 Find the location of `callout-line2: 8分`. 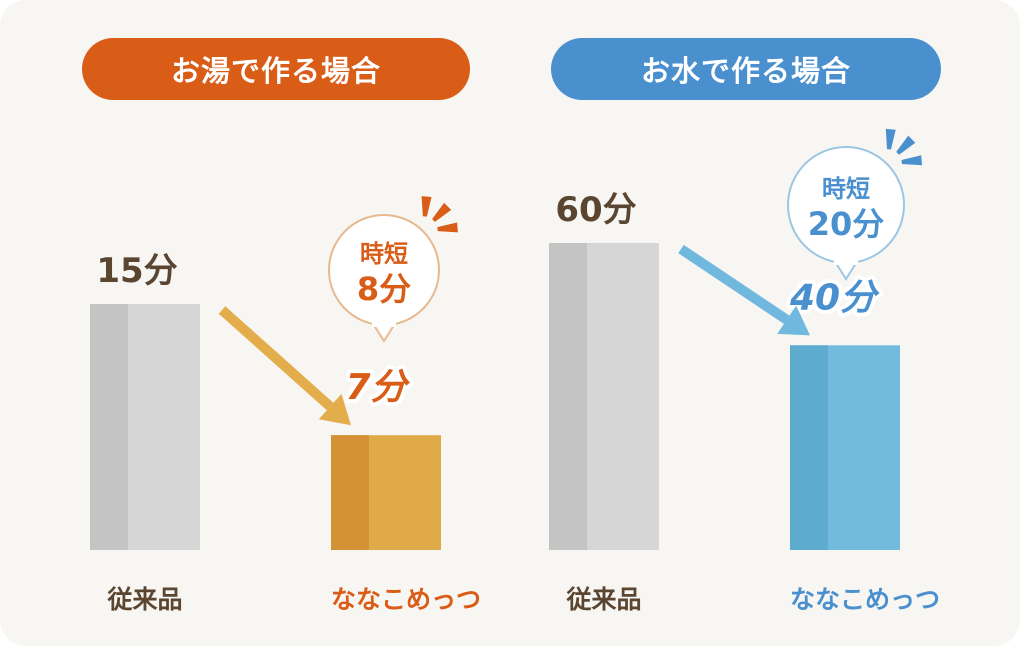

callout-line2: 8分 is located at coordinates (384, 289).